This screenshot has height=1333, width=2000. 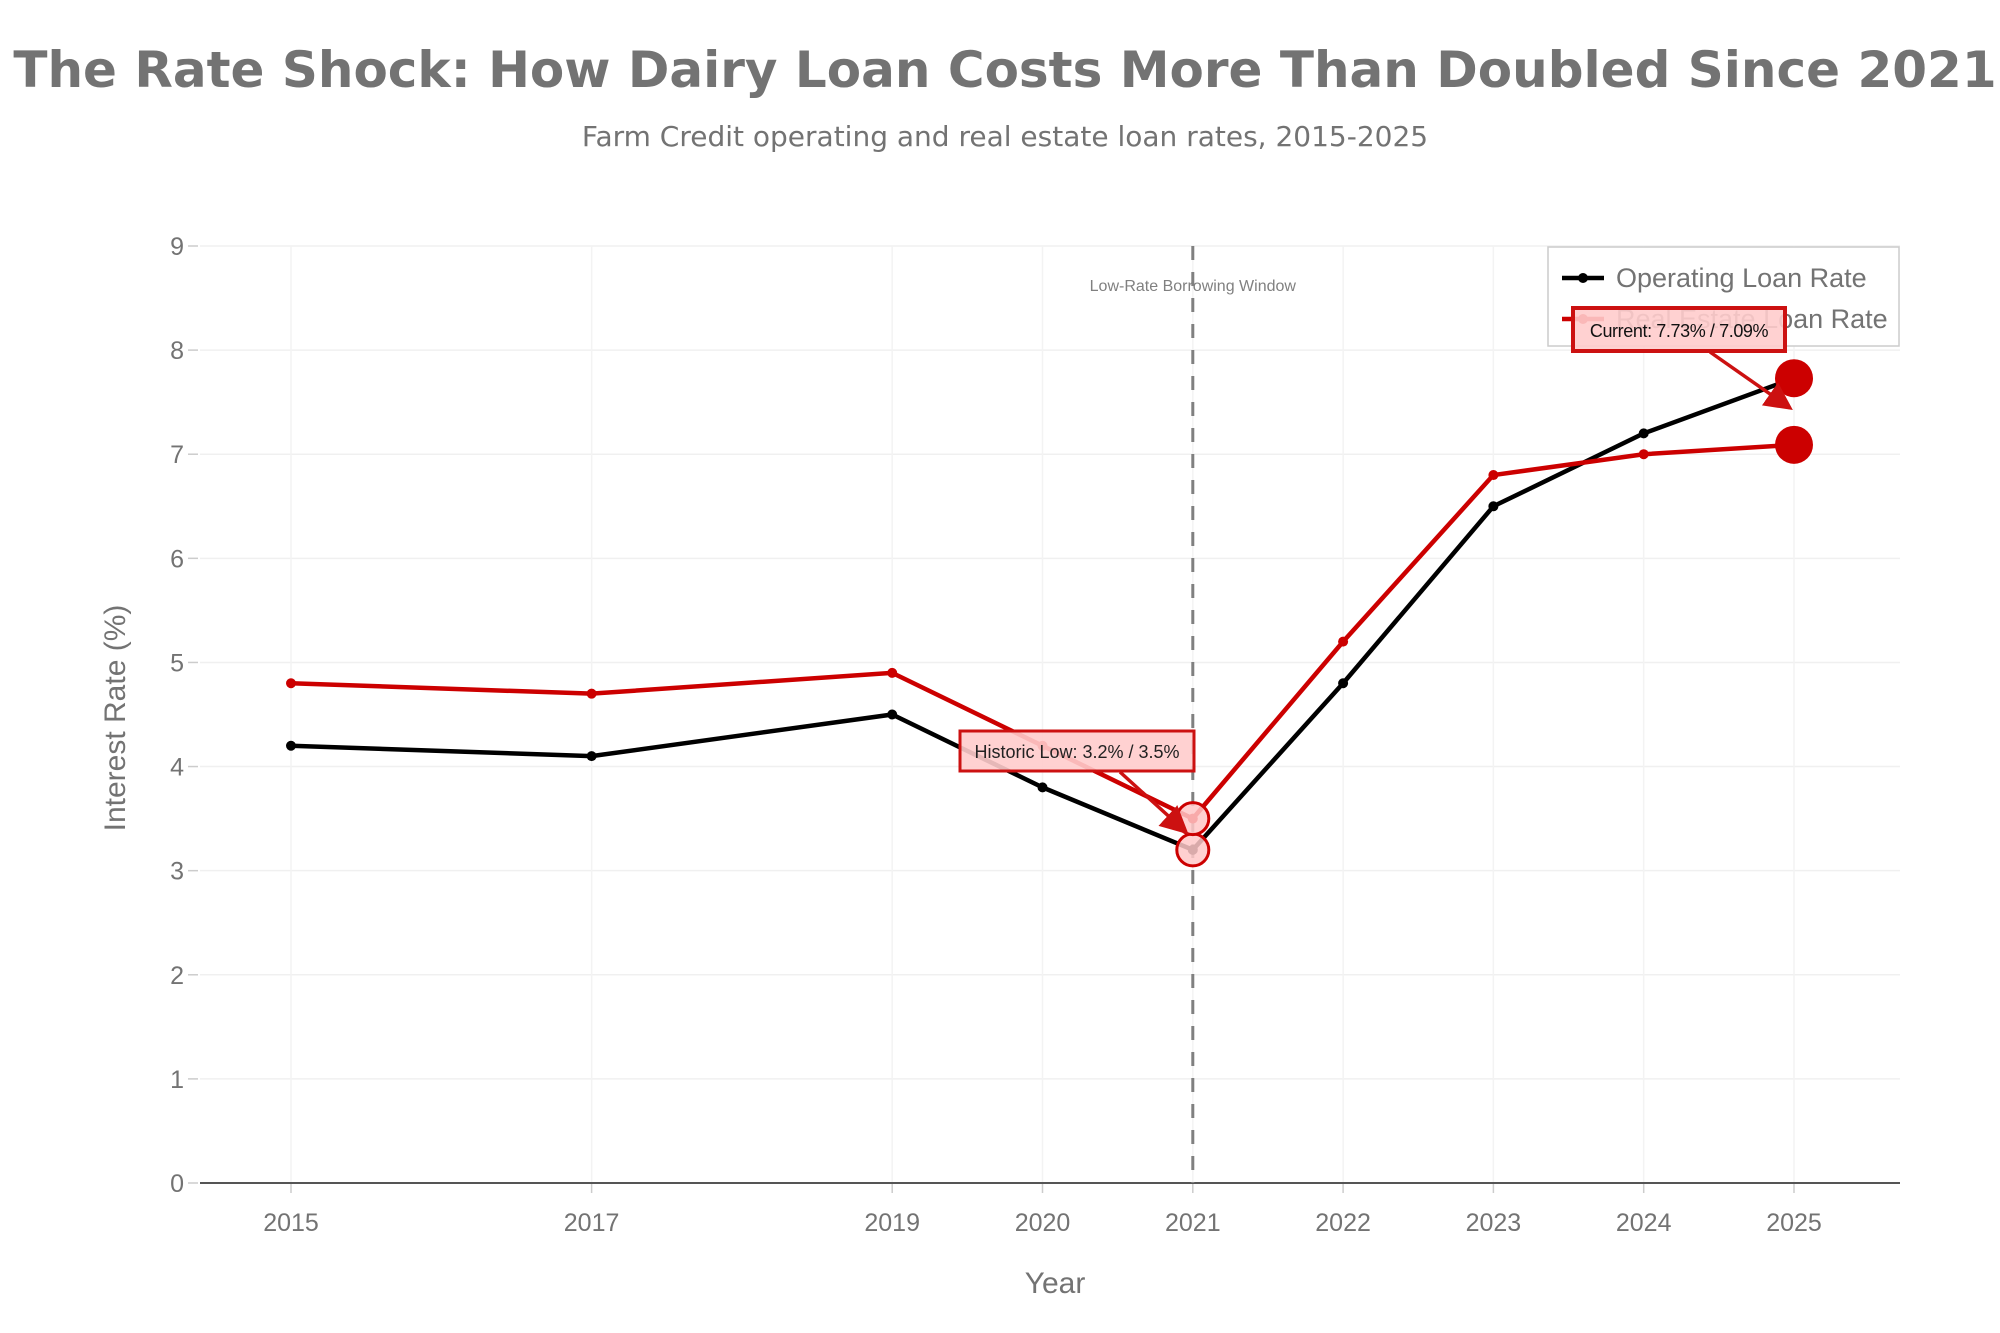 What do you see at coordinates (177, 976) in the screenshot?
I see `y-tick-label: 2` at bounding box center [177, 976].